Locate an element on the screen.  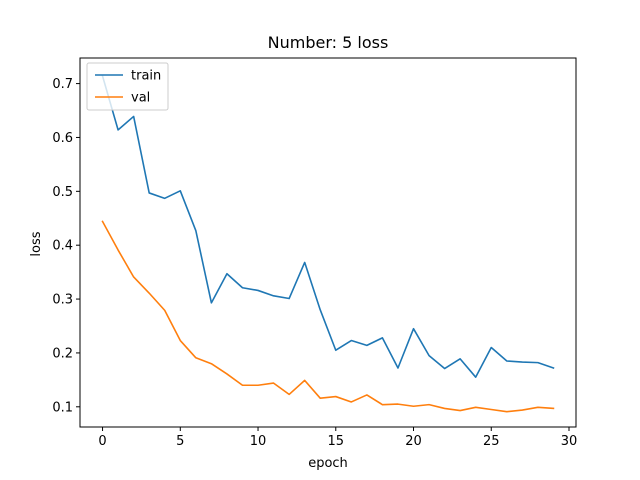
x-tick-label: 0 is located at coordinates (102, 441).